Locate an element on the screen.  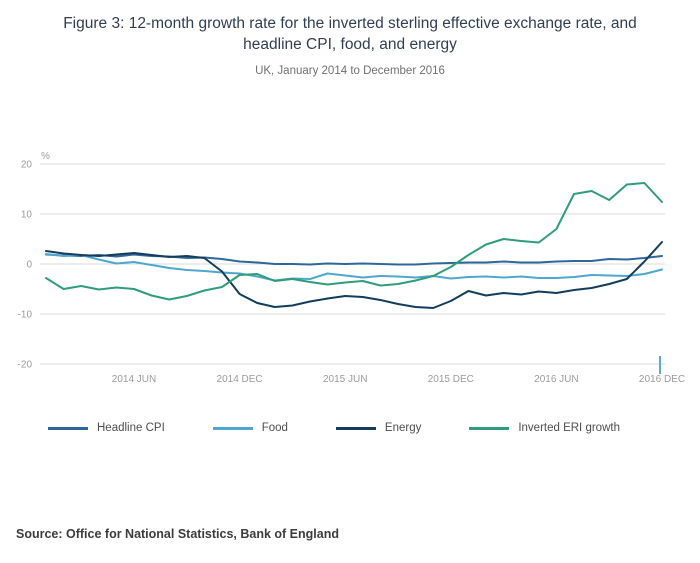
y-axis-tick-label: -10 is located at coordinates (25, 315).